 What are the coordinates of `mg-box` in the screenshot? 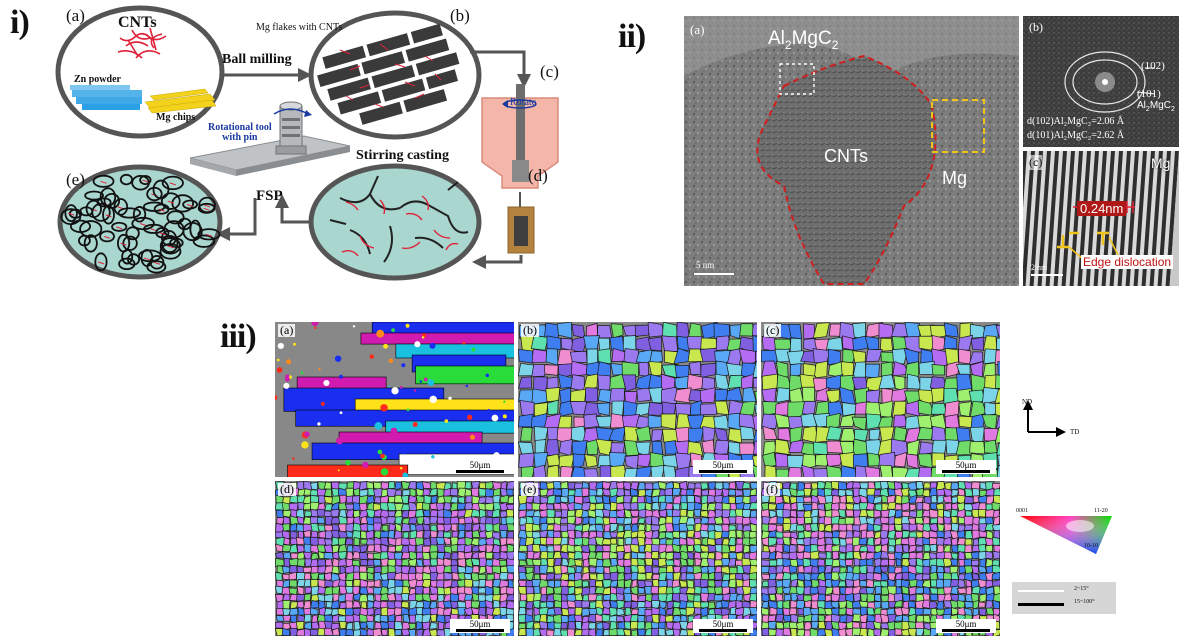 It's located at (958, 126).